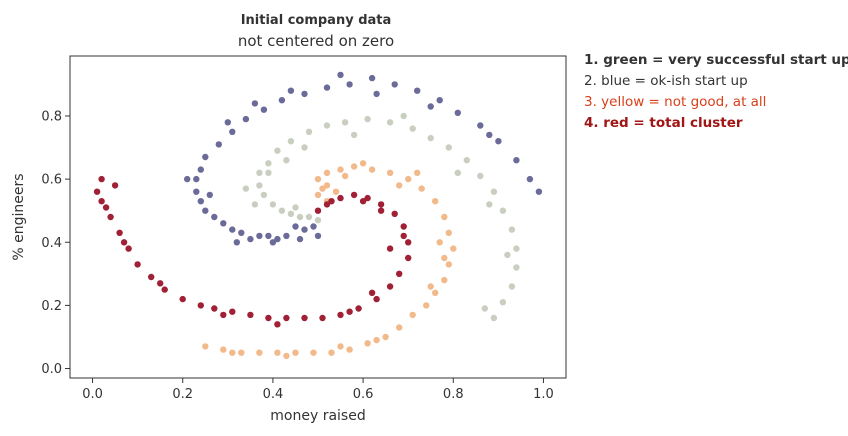 This screenshot has height=436, width=848. Describe the element at coordinates (51, 243) in the screenshot. I see `y-tick-label: 0.4` at that location.